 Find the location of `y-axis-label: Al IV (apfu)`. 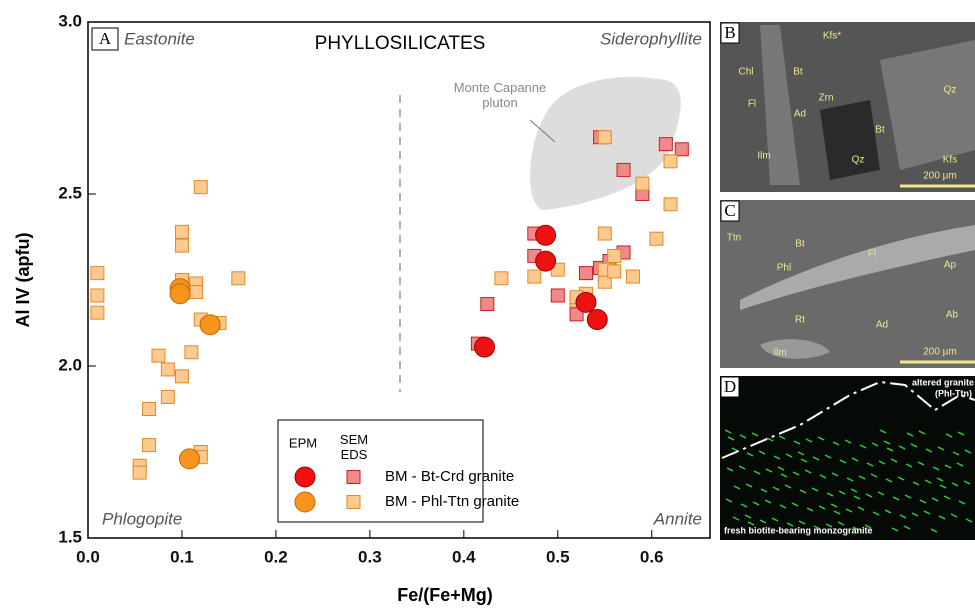

y-axis-label: Al IV (apfu) is located at coordinates (23, 280).